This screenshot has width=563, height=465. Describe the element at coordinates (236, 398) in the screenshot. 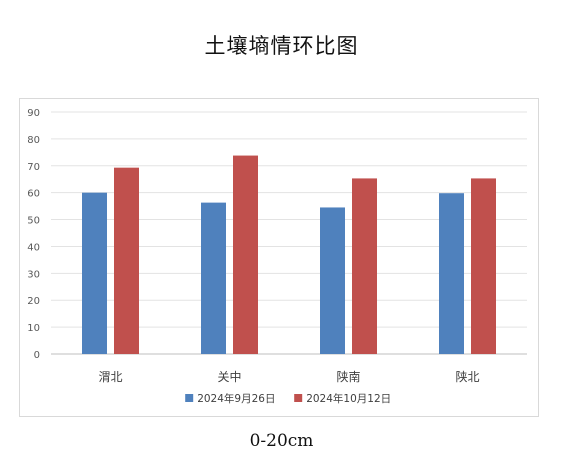

I see `legend-label: 2024年9月26日` at that location.